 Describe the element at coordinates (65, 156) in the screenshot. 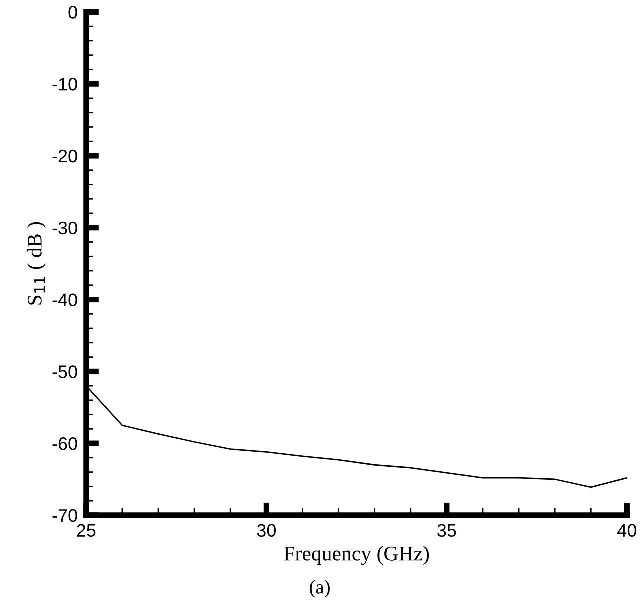

I see `y-tick-label: -20` at that location.